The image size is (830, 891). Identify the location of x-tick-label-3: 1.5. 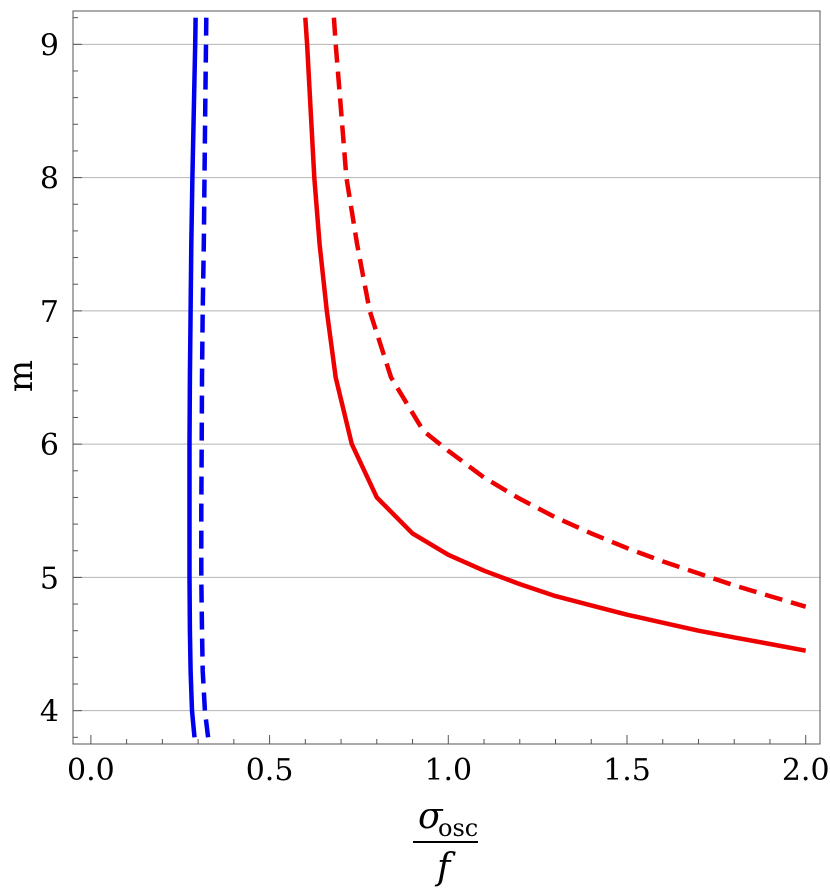
(627, 770).